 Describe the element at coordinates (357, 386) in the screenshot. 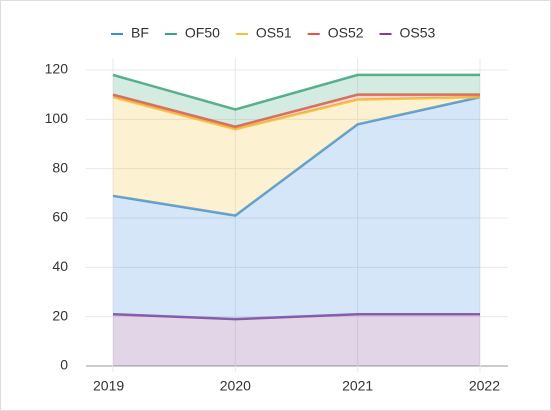

I see `x-tick-label: 2021` at that location.